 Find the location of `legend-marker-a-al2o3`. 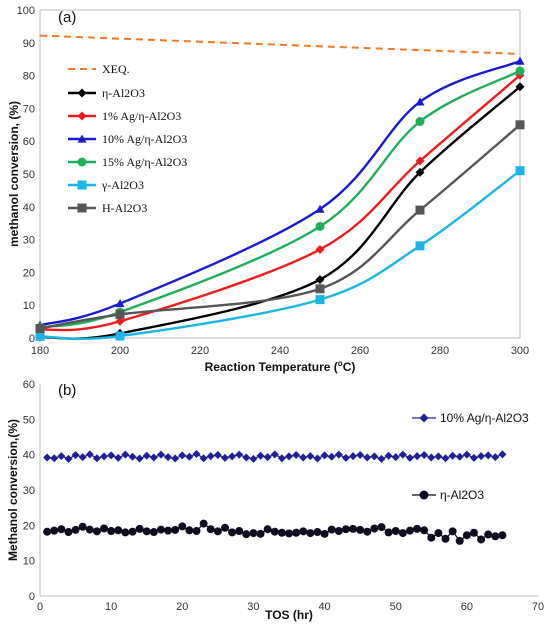

legend-marker-a-al2o3 is located at coordinates (82, 93).